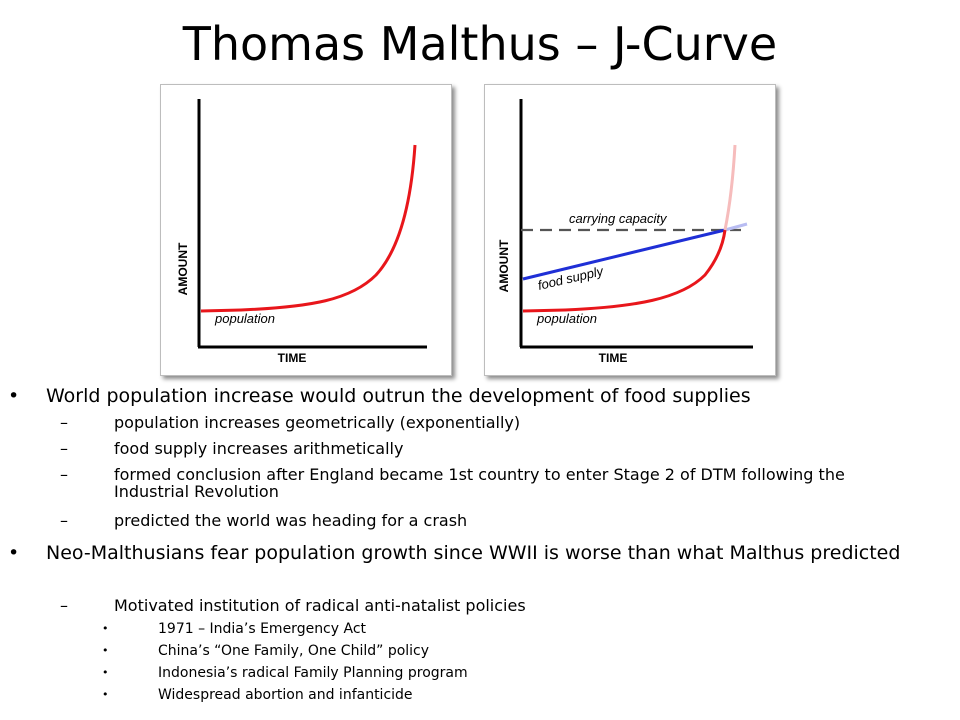 This screenshot has width=960, height=720. I want to click on population-curve-diagram: AMOUNT TIME population, so click(301, 232).